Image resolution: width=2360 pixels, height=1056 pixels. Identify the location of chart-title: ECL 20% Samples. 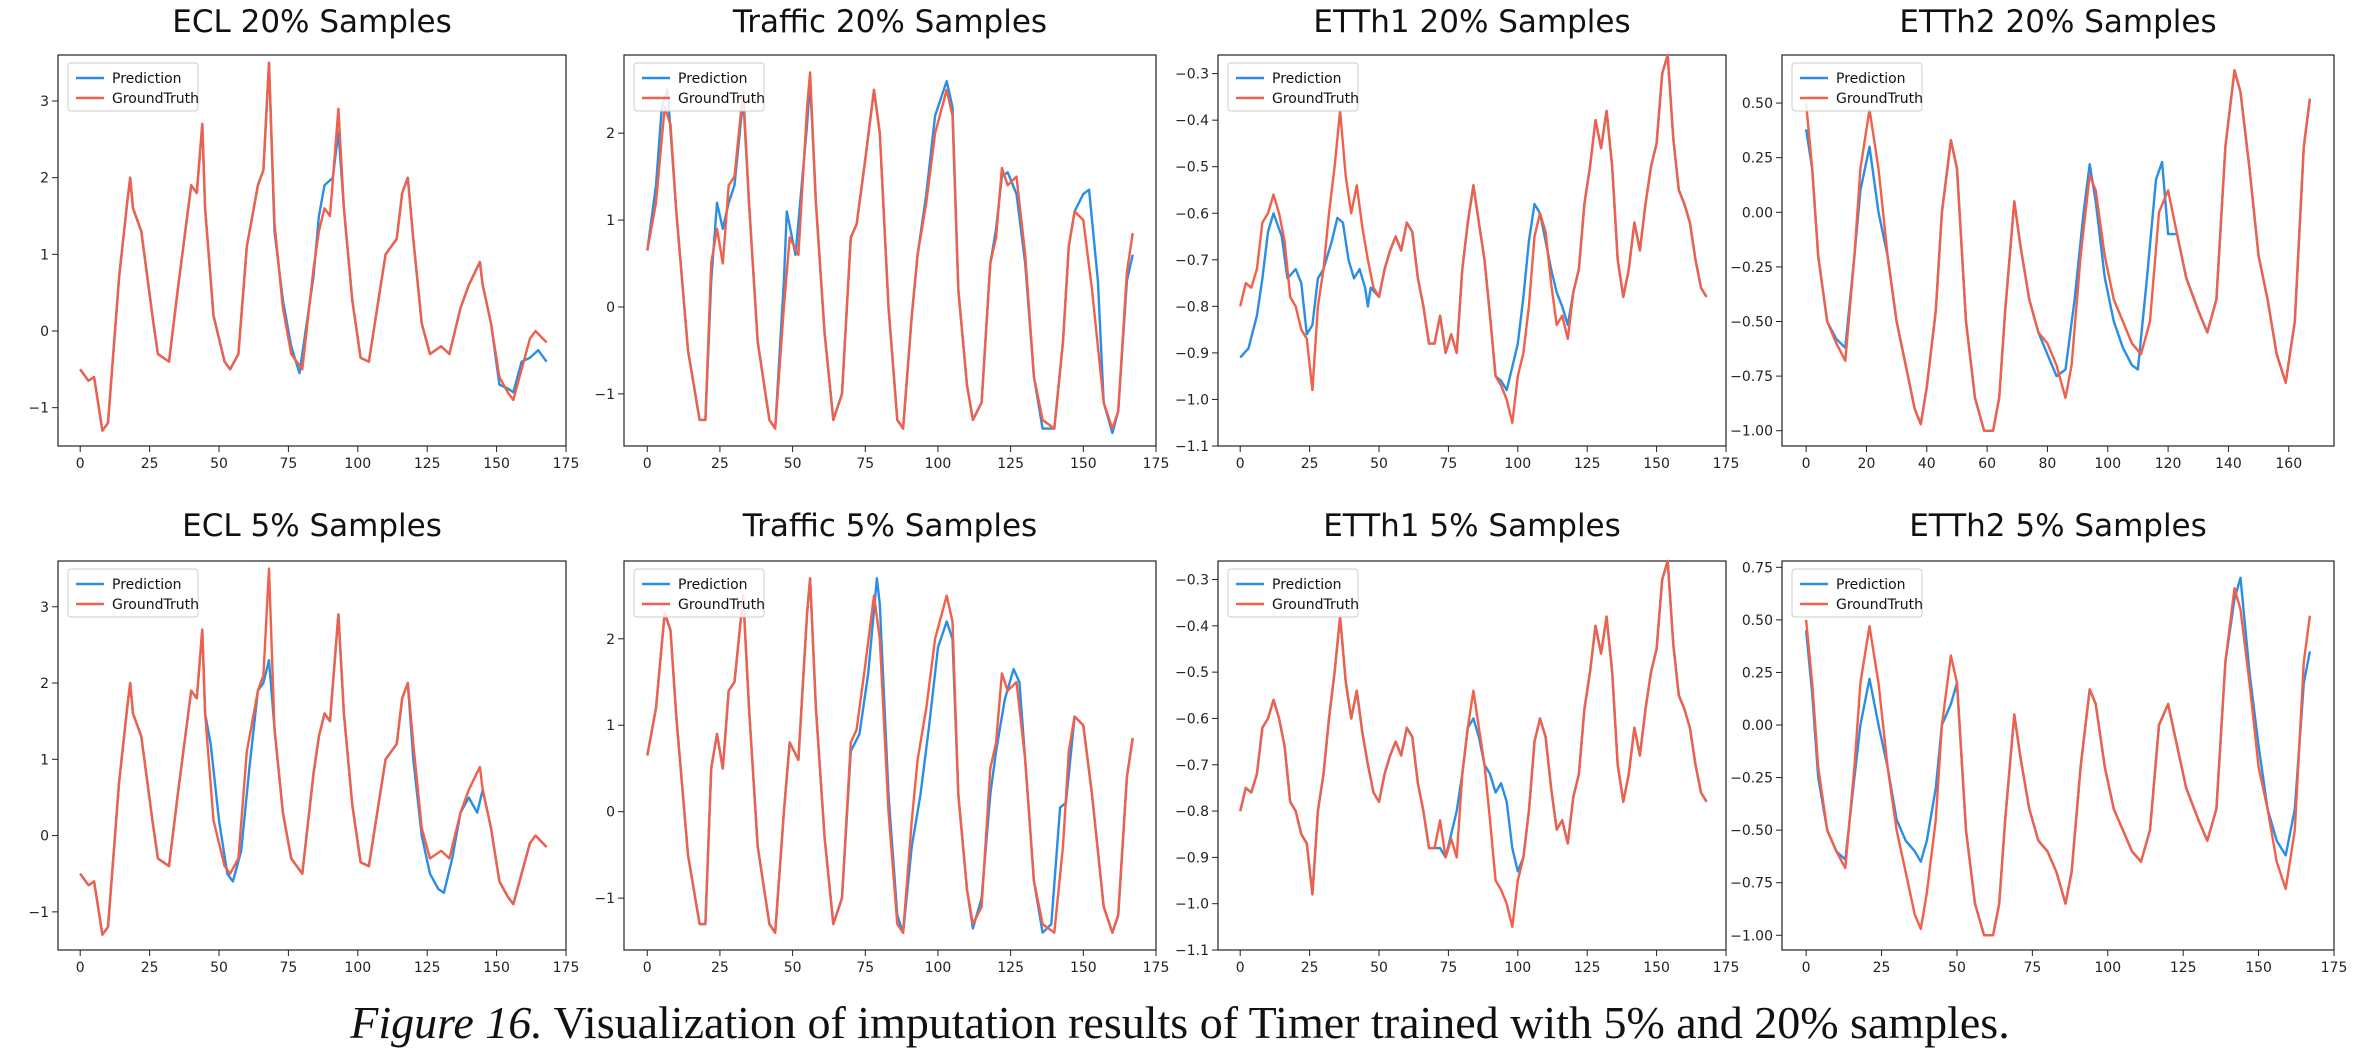
(312, 22).